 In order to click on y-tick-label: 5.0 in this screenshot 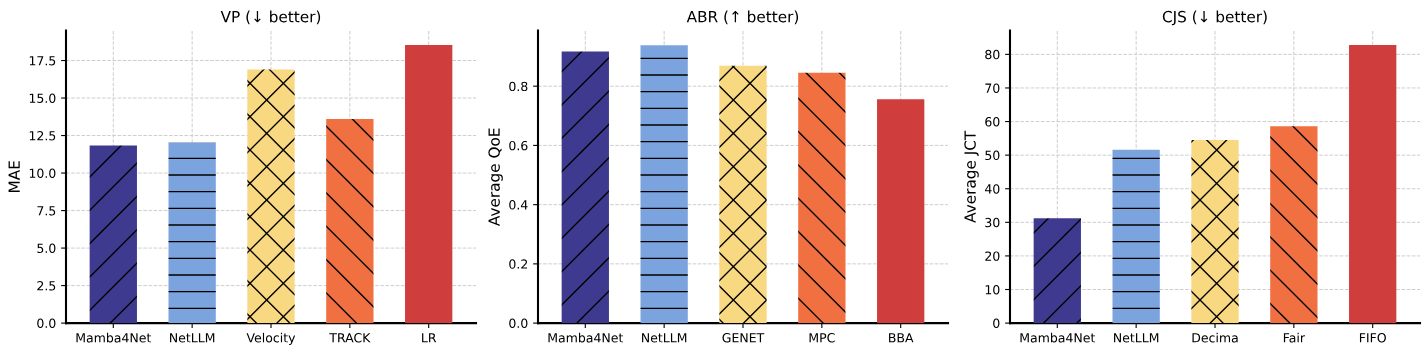, I will do `click(46, 248)`.